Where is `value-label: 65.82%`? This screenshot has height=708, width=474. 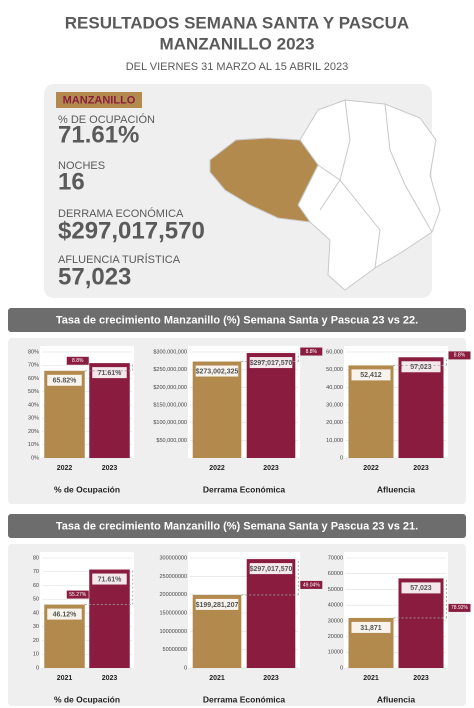 value-label: 65.82% is located at coordinates (65, 381).